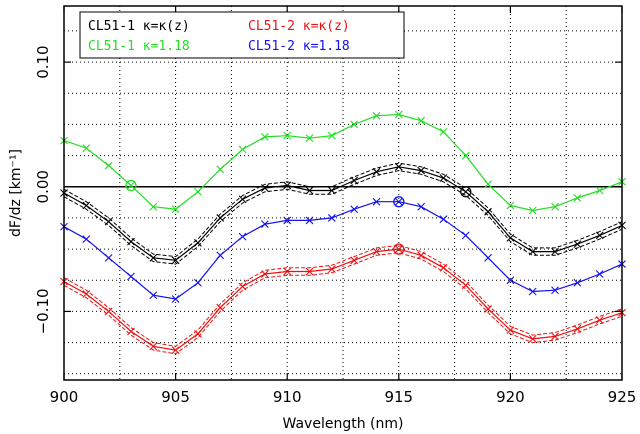 The image size is (640, 434). I want to click on legend-box, so click(242, 35).